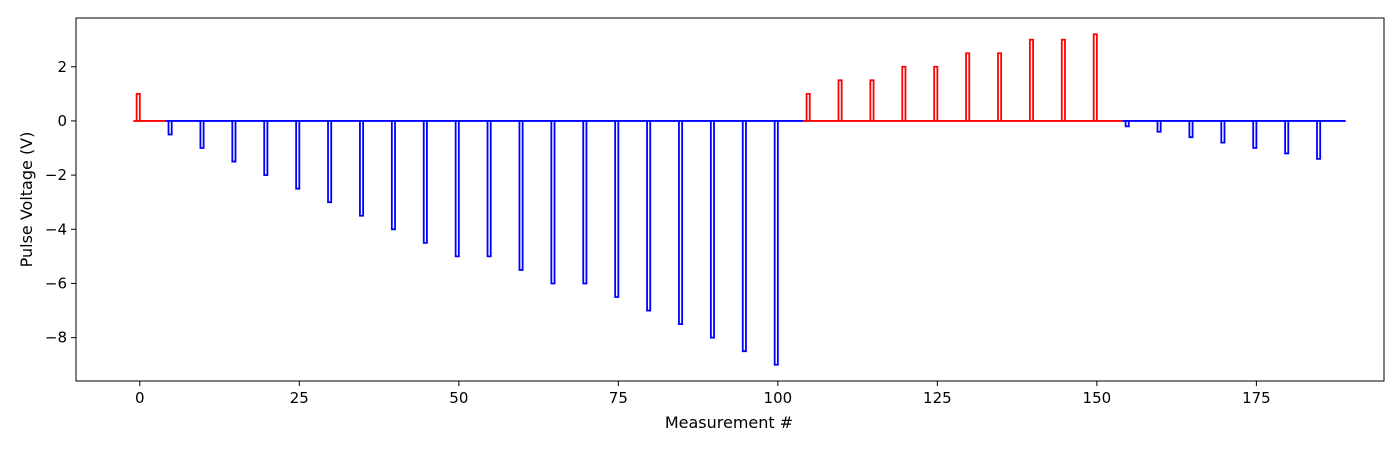 The width and height of the screenshot is (1400, 450). What do you see at coordinates (618, 398) in the screenshot?
I see `x-tick-label: 75` at bounding box center [618, 398].